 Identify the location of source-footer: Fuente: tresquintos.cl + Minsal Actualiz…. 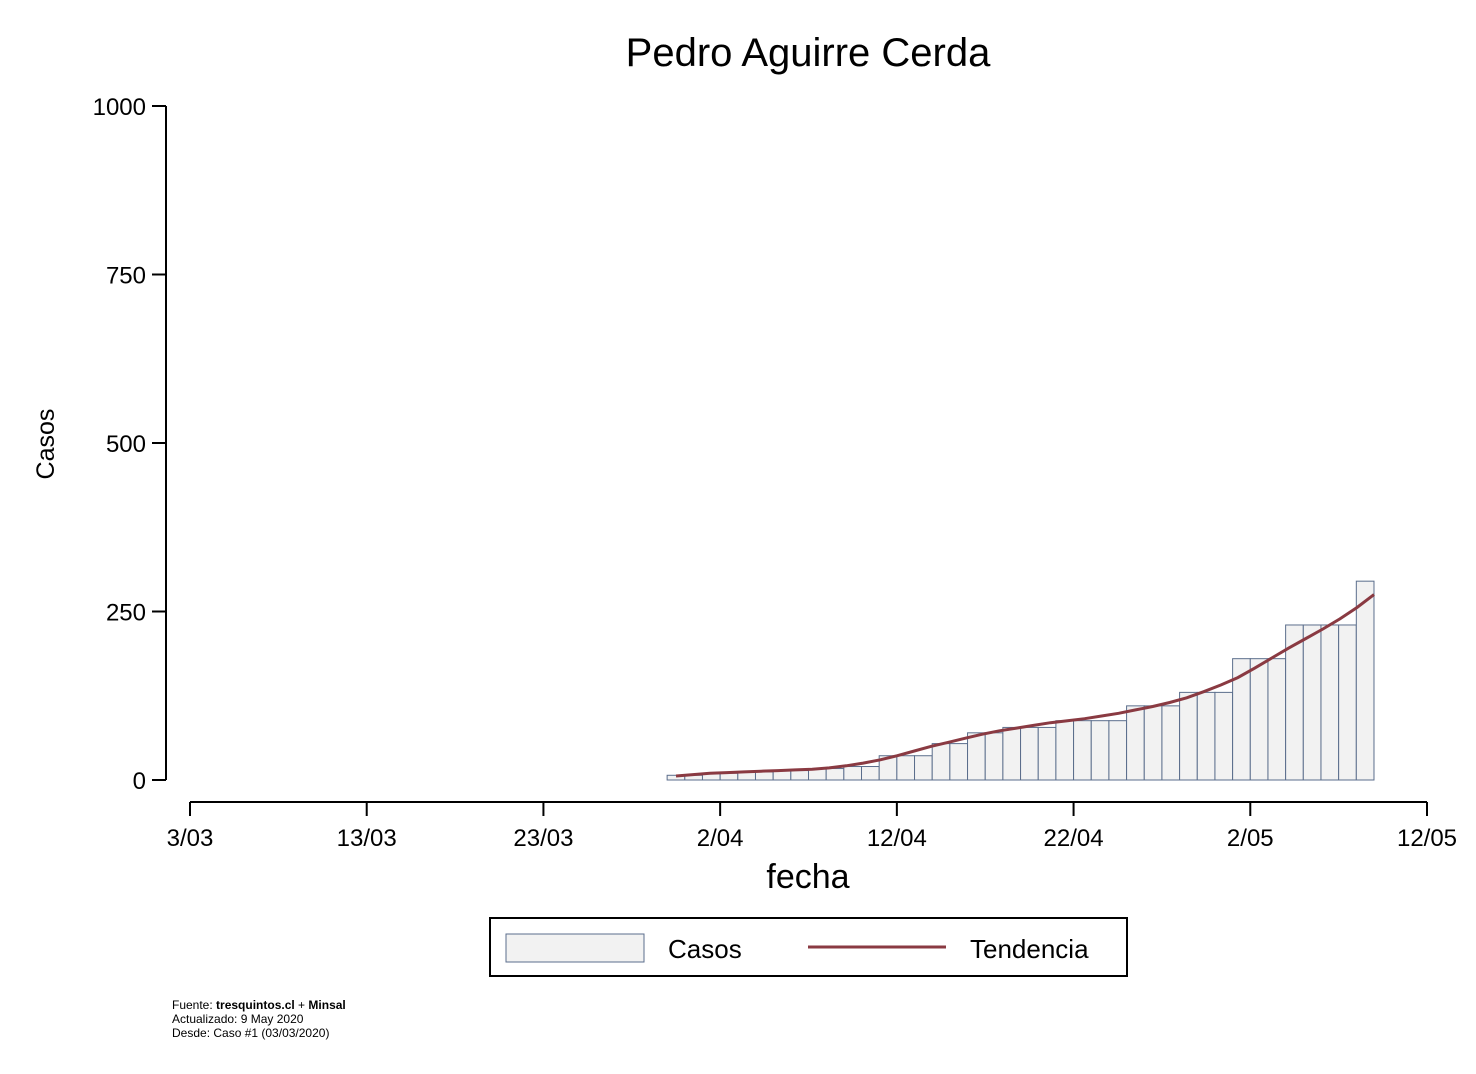
(259, 1019).